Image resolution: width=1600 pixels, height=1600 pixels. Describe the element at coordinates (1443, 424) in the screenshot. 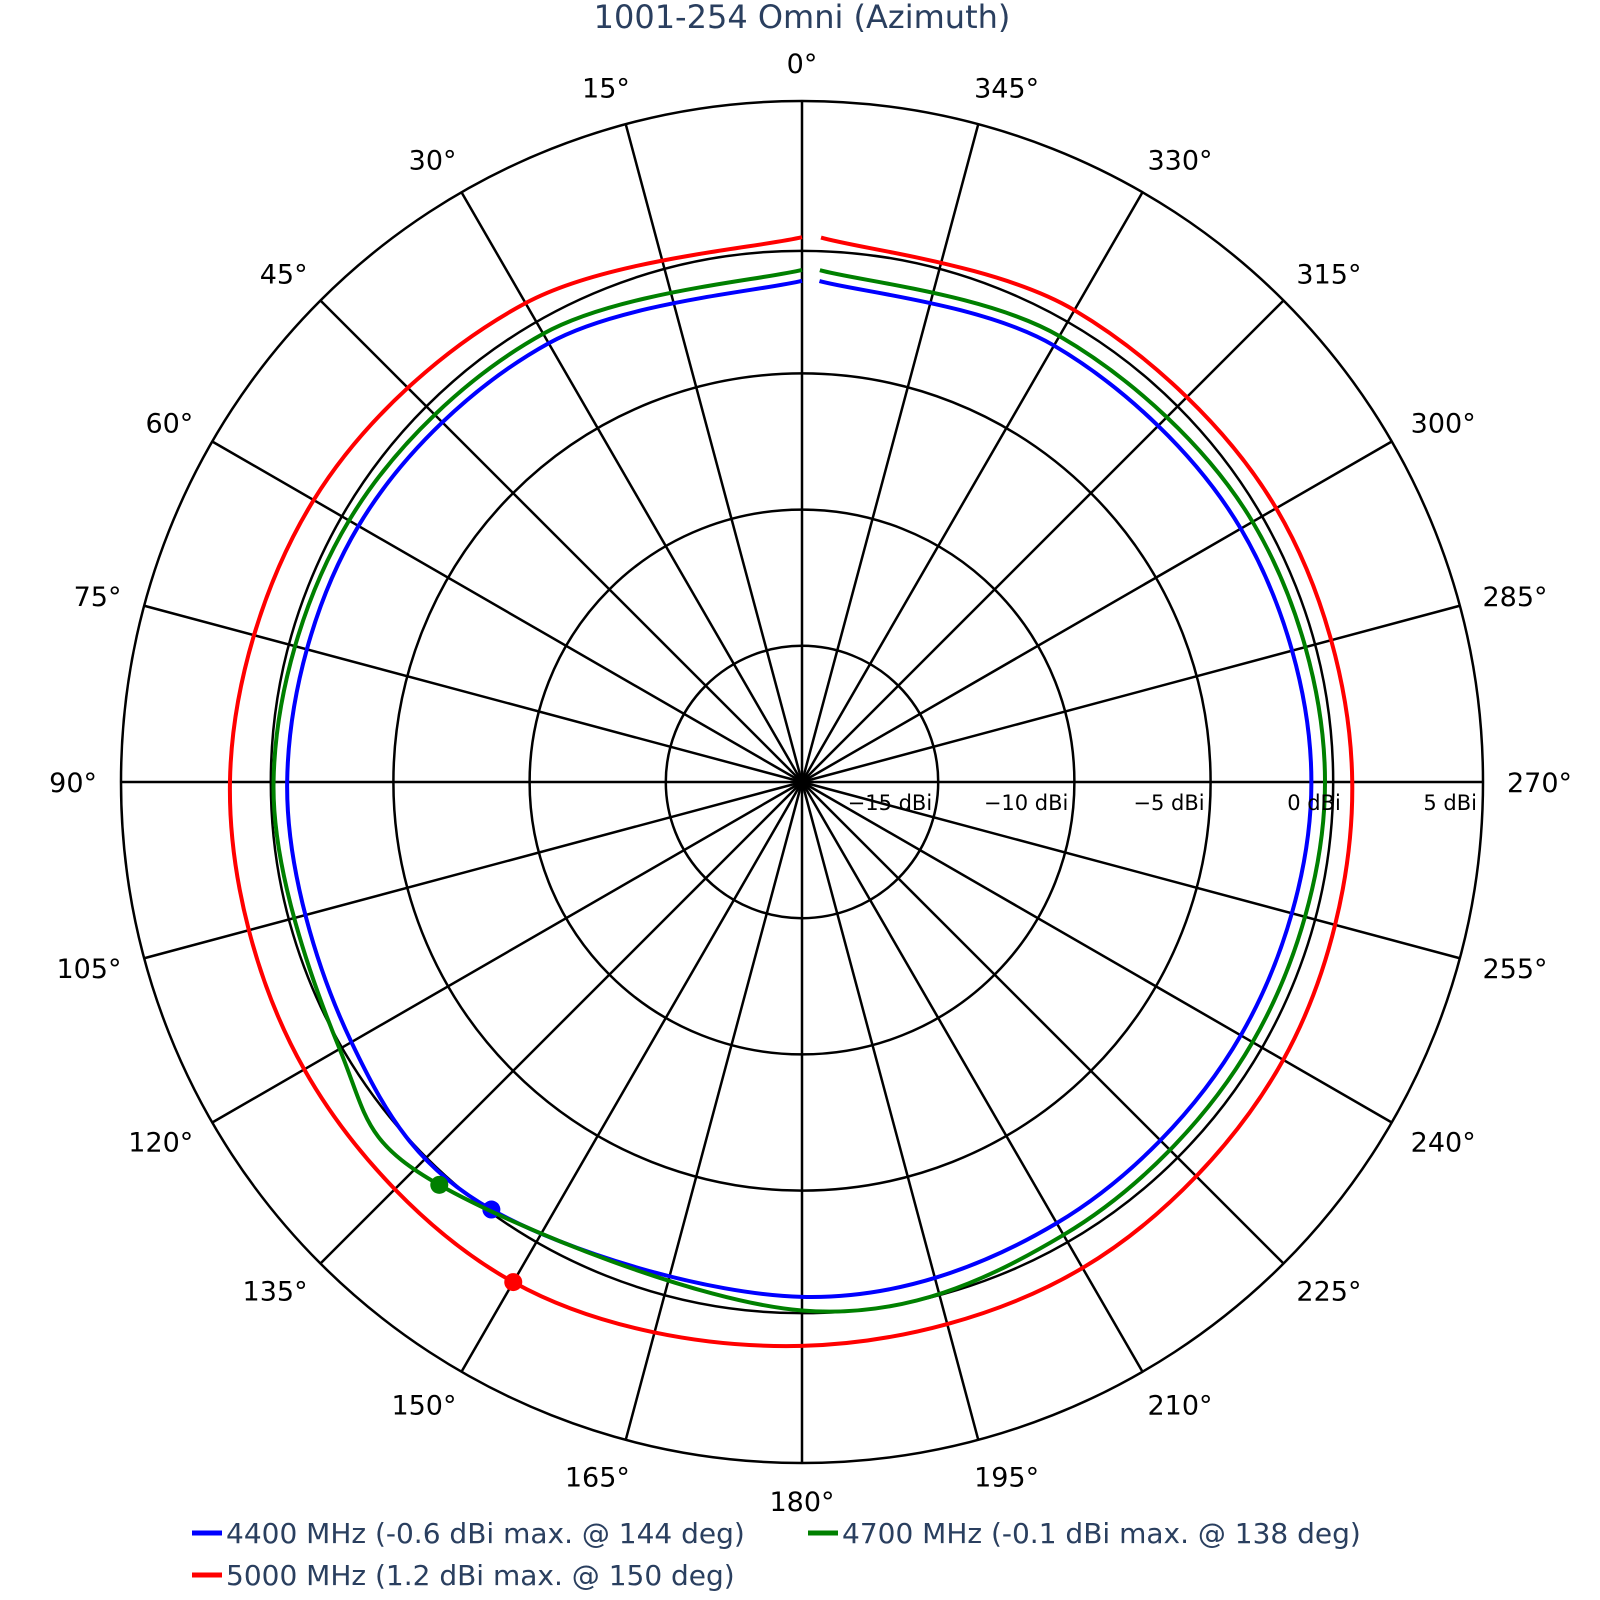

I see `angular-tick-label-300: 300°` at that location.